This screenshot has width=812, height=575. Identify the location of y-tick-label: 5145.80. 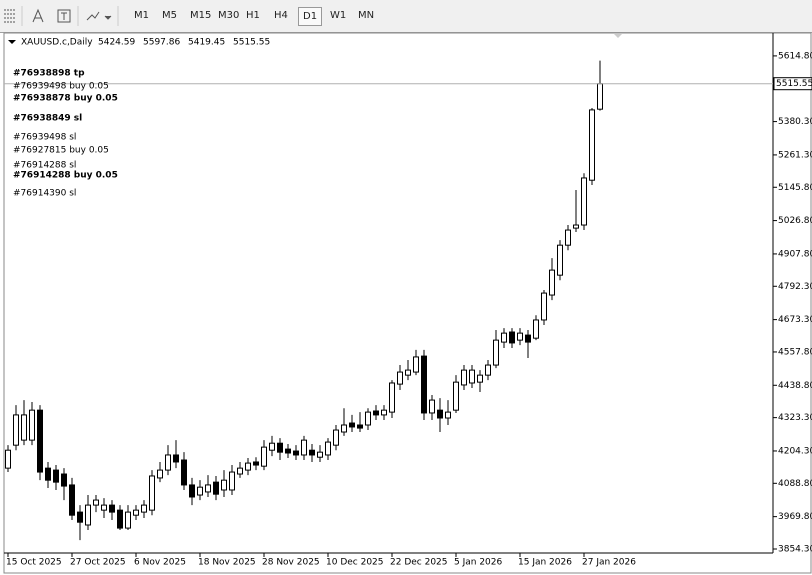
(795, 188).